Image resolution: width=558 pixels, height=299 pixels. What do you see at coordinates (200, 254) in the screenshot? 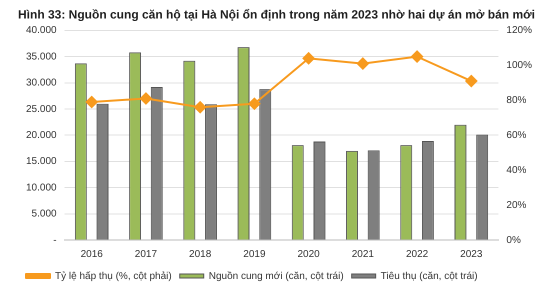
I see `x-tick-label: 2018` at bounding box center [200, 254].